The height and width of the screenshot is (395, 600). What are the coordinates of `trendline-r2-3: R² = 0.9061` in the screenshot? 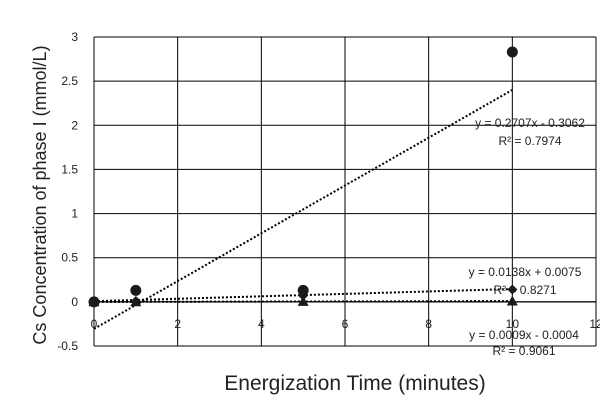 It's located at (523, 351).